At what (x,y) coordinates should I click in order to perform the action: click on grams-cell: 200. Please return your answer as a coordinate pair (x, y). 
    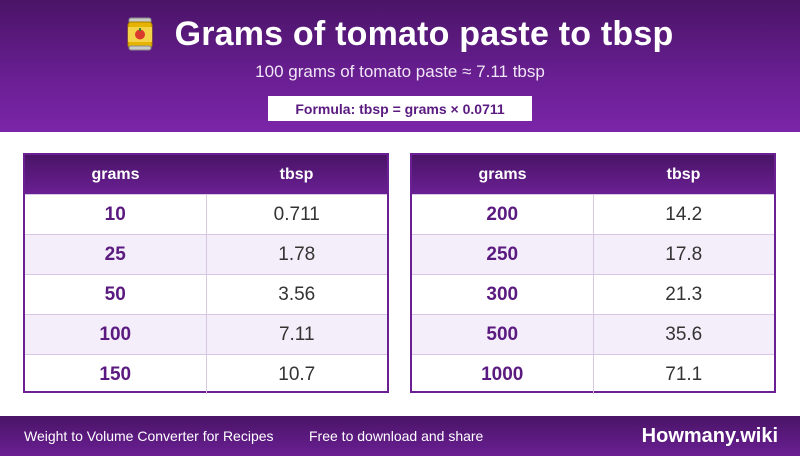
    Looking at the image, I should click on (503, 214).